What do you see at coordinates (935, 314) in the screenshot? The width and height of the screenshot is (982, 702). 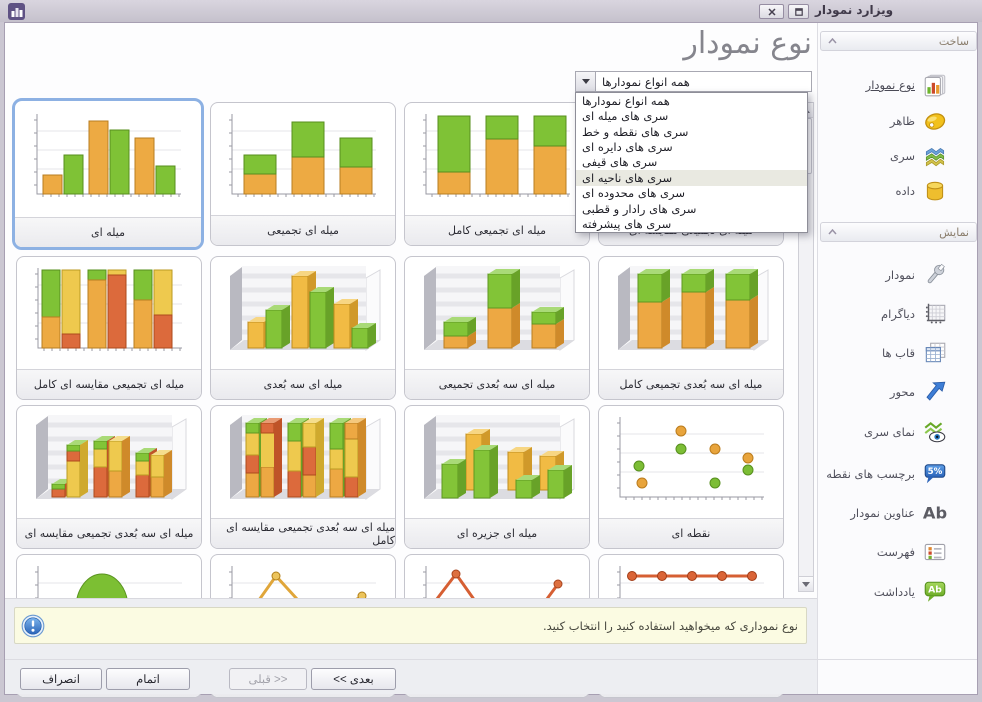 I see `diagram-grid-icon` at bounding box center [935, 314].